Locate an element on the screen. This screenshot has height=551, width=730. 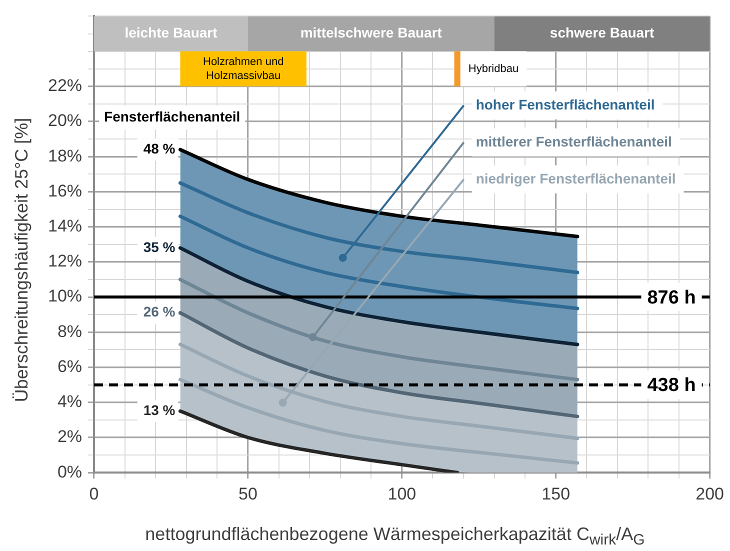
ref-line-label: 876 h is located at coordinates (671, 297).